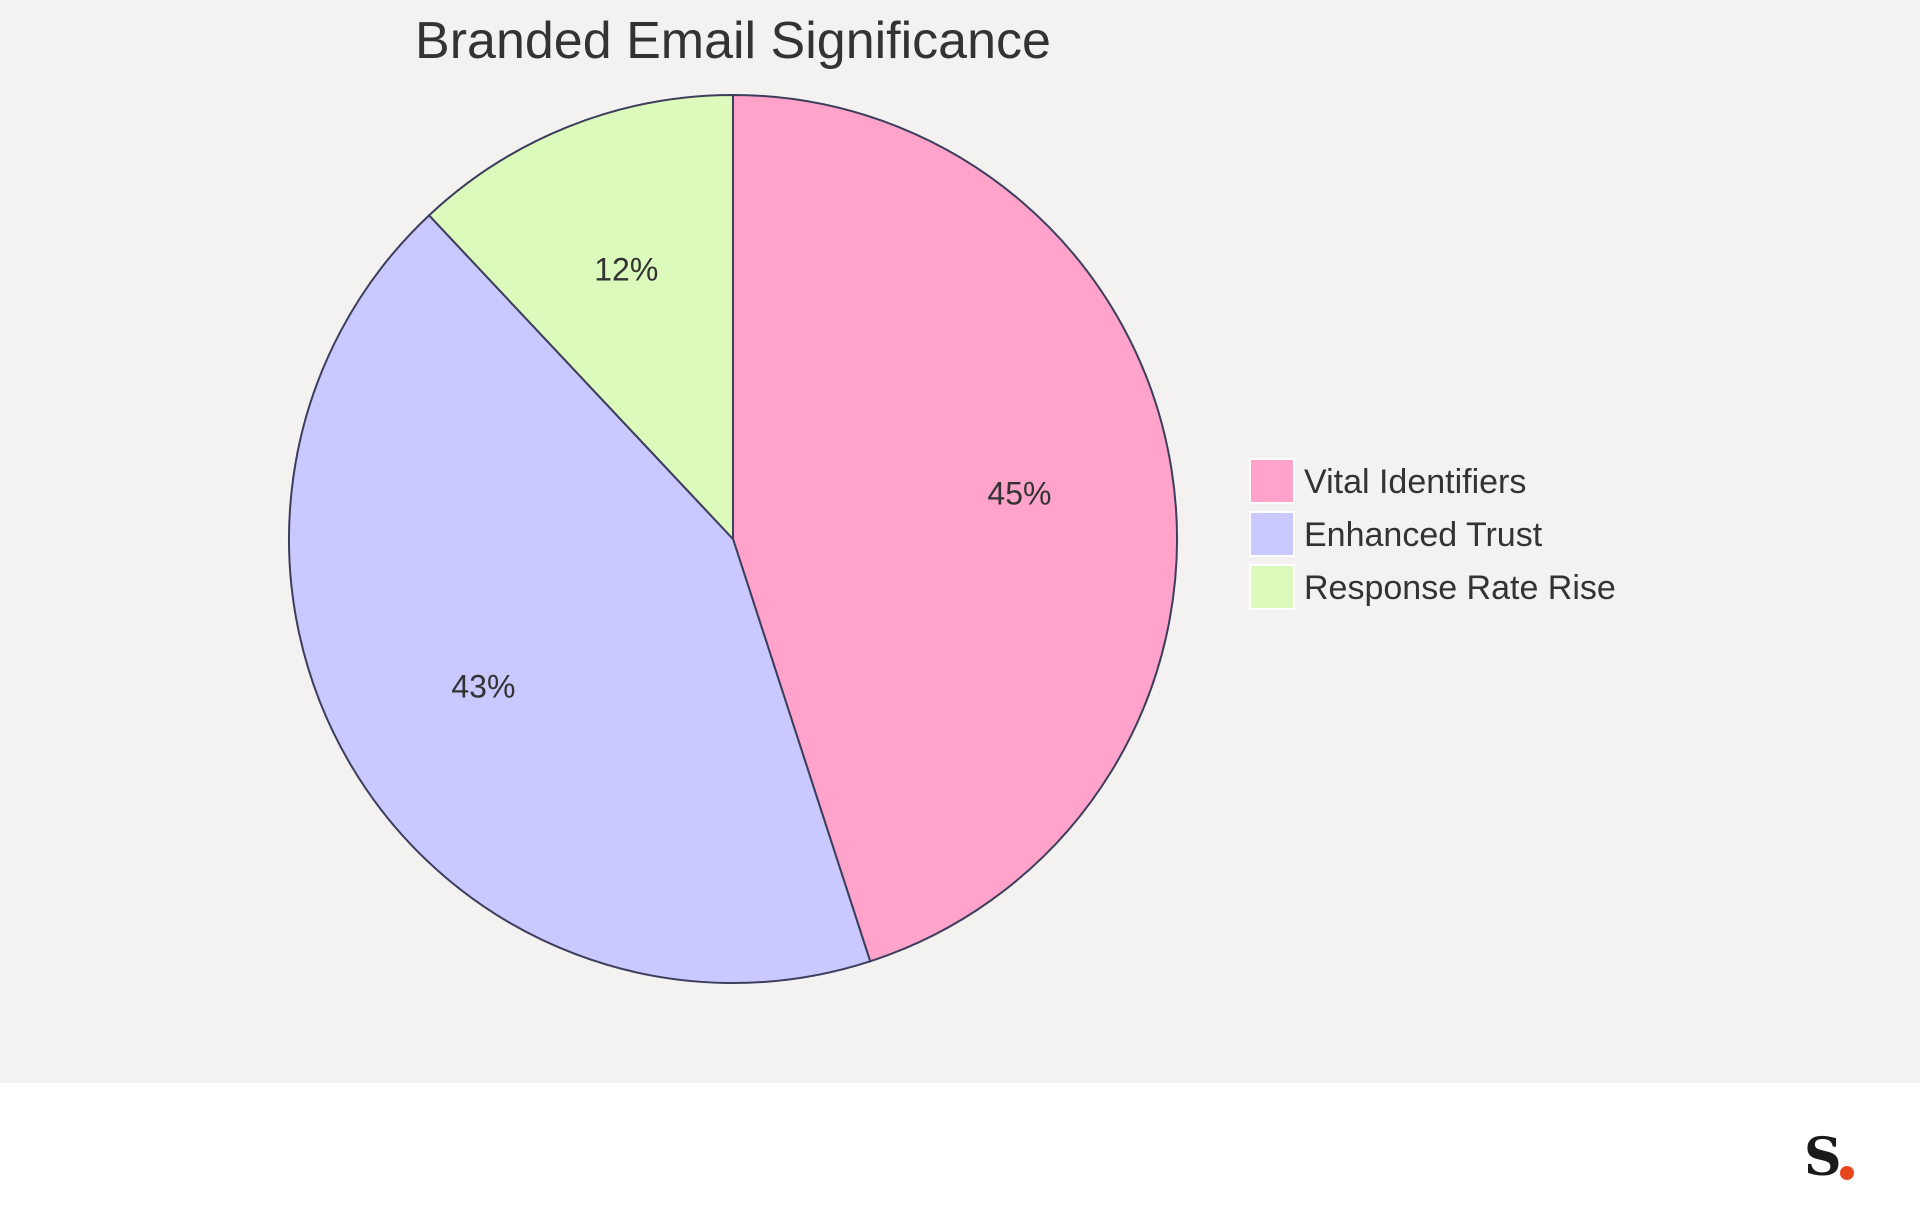 This screenshot has height=1215, width=1920. What do you see at coordinates (1423, 535) in the screenshot?
I see `legend-label: Enhanced Trust` at bounding box center [1423, 535].